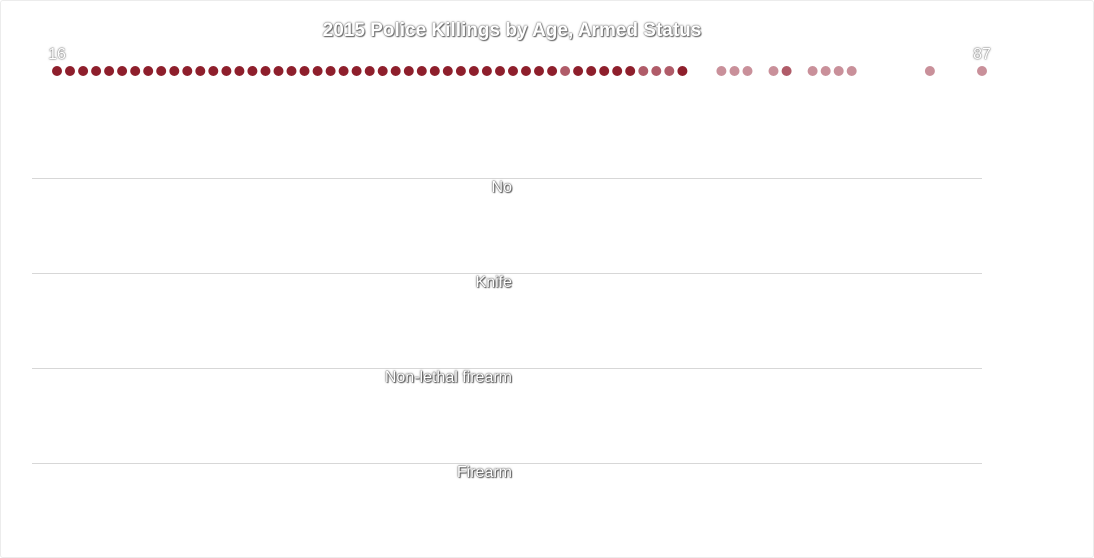  Describe the element at coordinates (448, 377) in the screenshot. I see `row-label-non-lethal-firearm: Non-lethal firearm` at that location.